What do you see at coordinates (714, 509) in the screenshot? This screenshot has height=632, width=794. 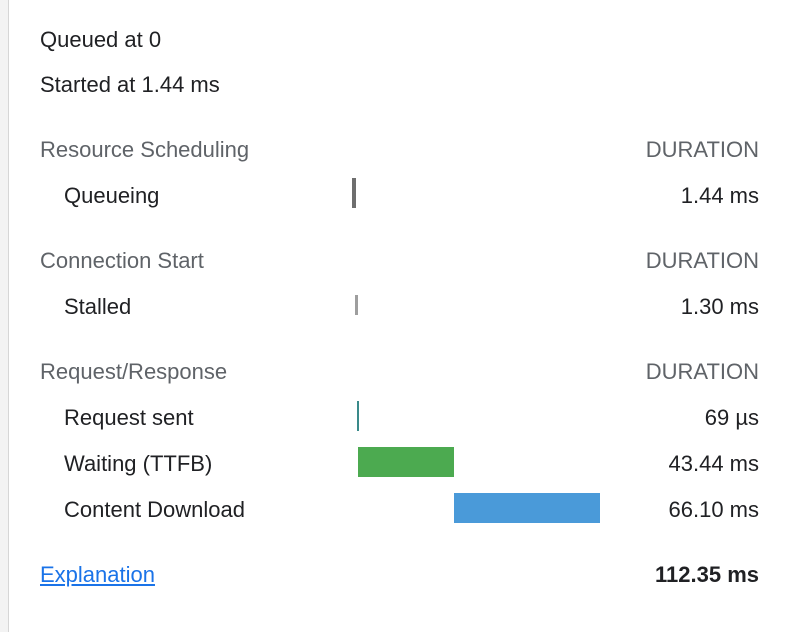 I see `row-value-content-download: 66.10 ms` at bounding box center [714, 509].